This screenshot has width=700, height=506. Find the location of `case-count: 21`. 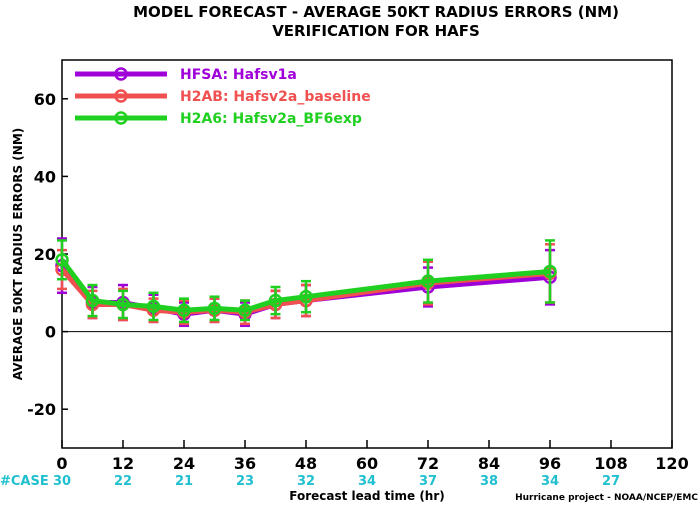

case-count: 21 is located at coordinates (184, 481).